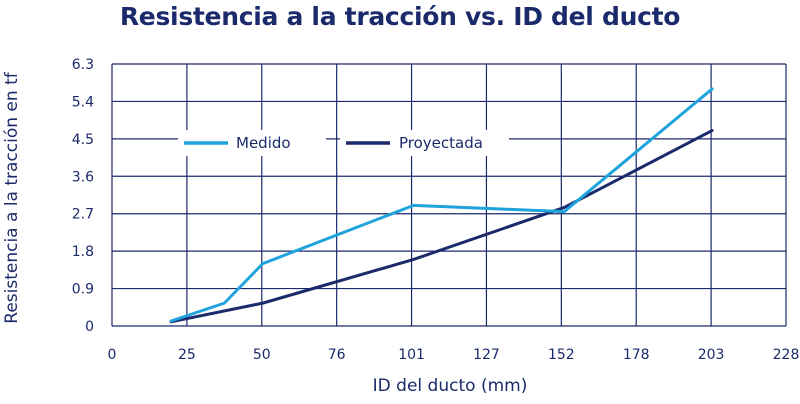  What do you see at coordinates (112, 355) in the screenshot?
I see `x-tick-label: 0` at bounding box center [112, 355].